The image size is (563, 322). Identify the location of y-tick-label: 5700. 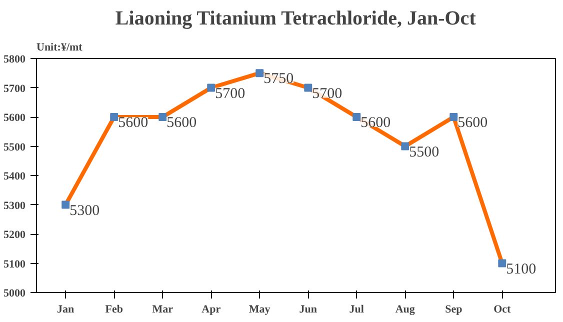
(15, 88).